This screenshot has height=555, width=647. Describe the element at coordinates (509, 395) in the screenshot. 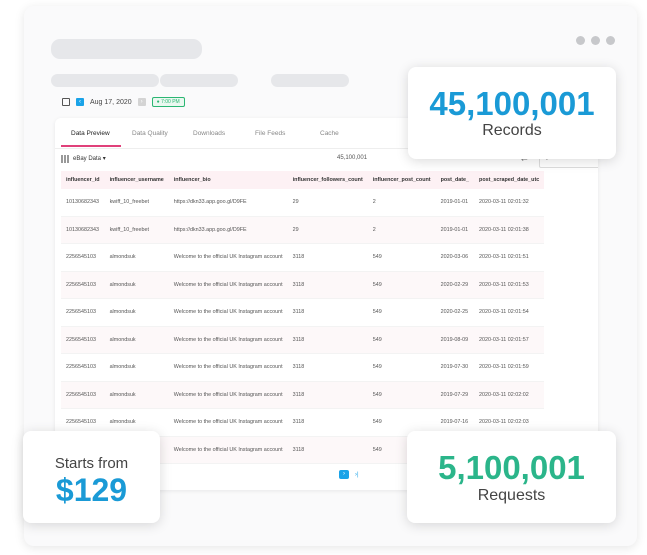

I see `table-cell: 2020-03-11 02:02:02` at that location.